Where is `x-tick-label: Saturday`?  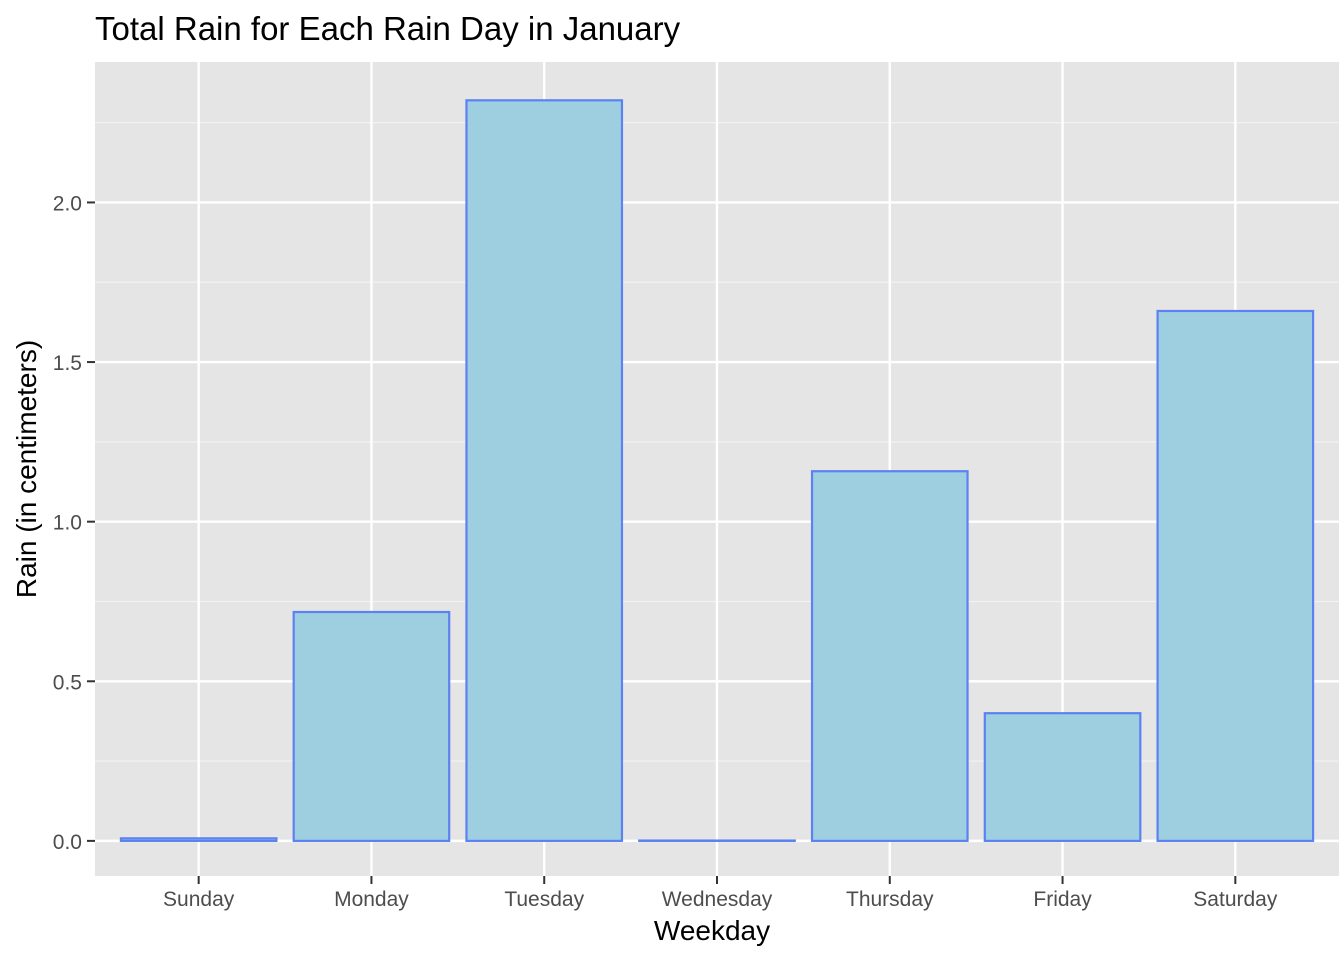
x-tick-label: Saturday is located at coordinates (1235, 899).